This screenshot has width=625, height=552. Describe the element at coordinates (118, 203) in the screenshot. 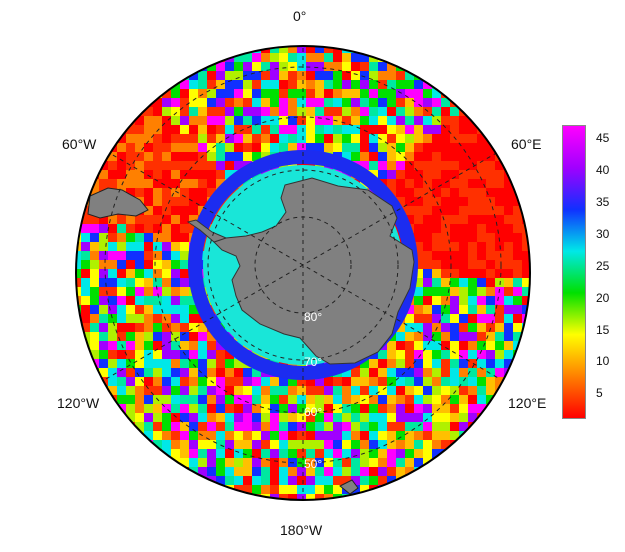

I see `south-america-land` at that location.